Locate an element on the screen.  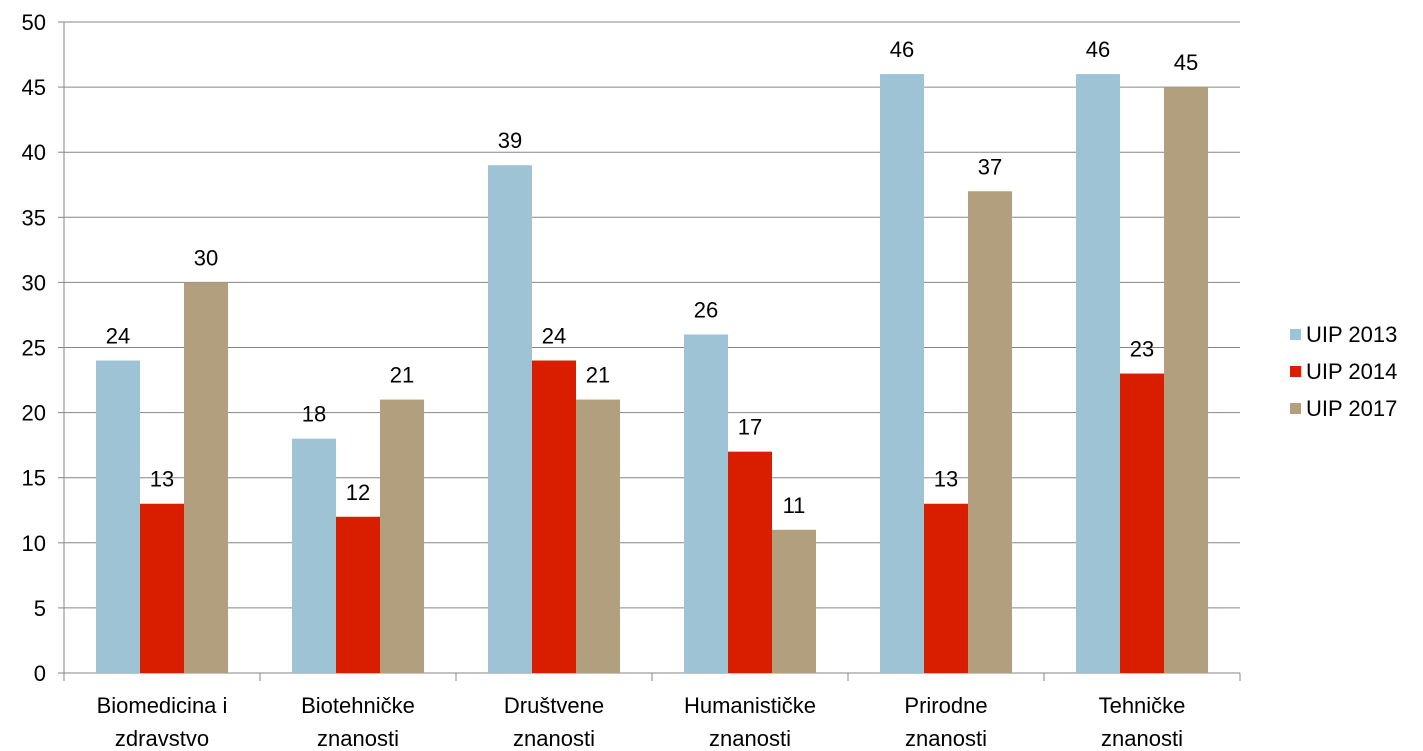
legend-item: UIP 2014 is located at coordinates (1343, 371).